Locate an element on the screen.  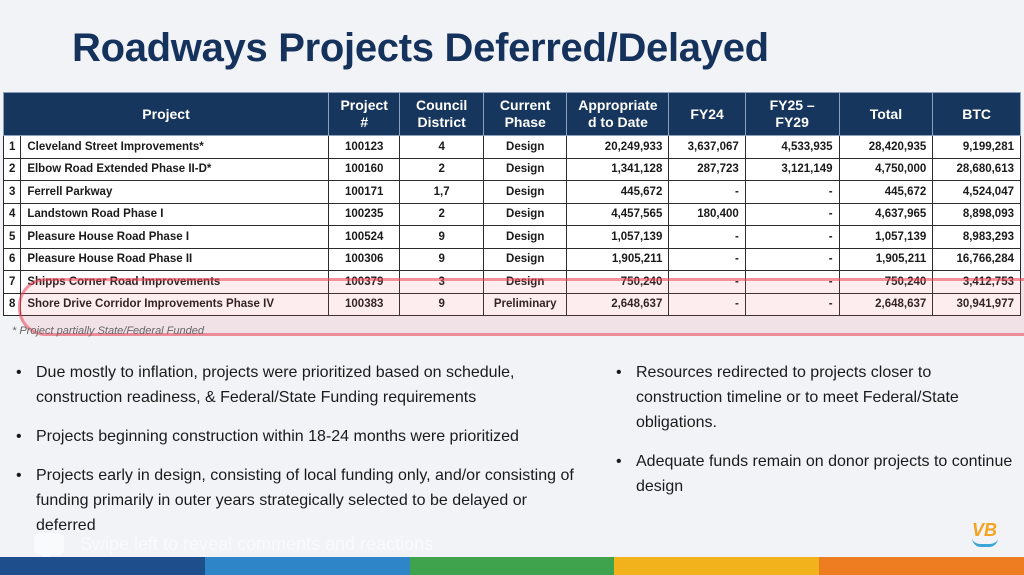
cell-fy24: 3,637,067 is located at coordinates (707, 147).